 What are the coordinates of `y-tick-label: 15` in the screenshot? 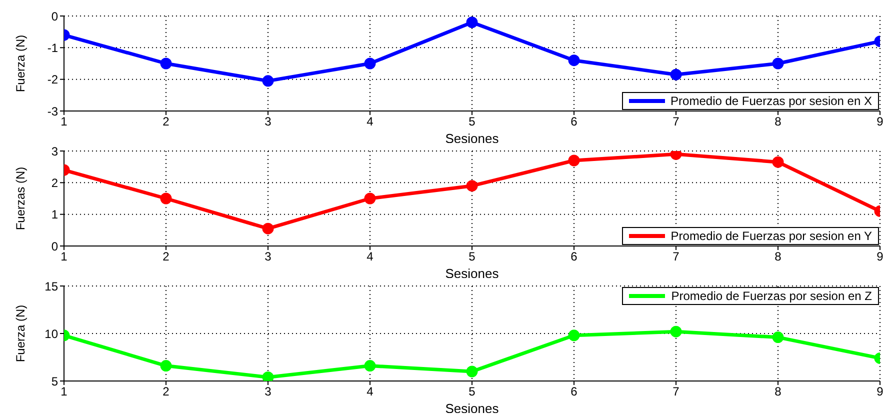 It's located at (51, 286).